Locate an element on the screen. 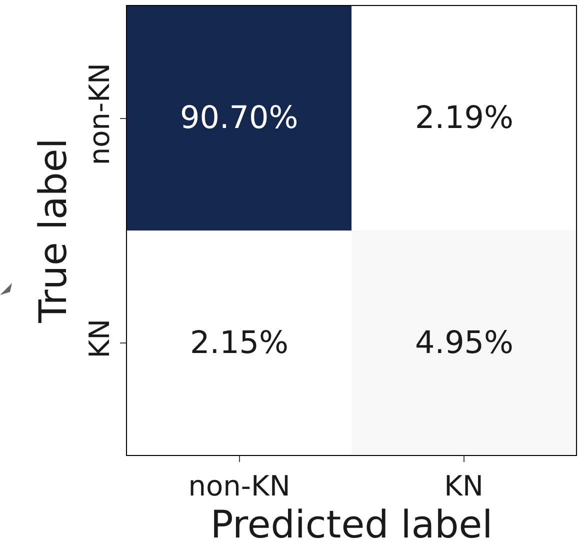 The width and height of the screenshot is (578, 557). data-label: 4.95% is located at coordinates (464, 343).